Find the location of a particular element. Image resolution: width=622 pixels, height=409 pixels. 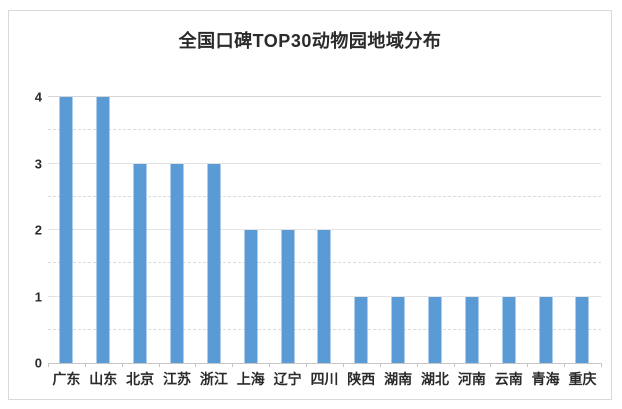

bar-浙江 is located at coordinates (214, 263).